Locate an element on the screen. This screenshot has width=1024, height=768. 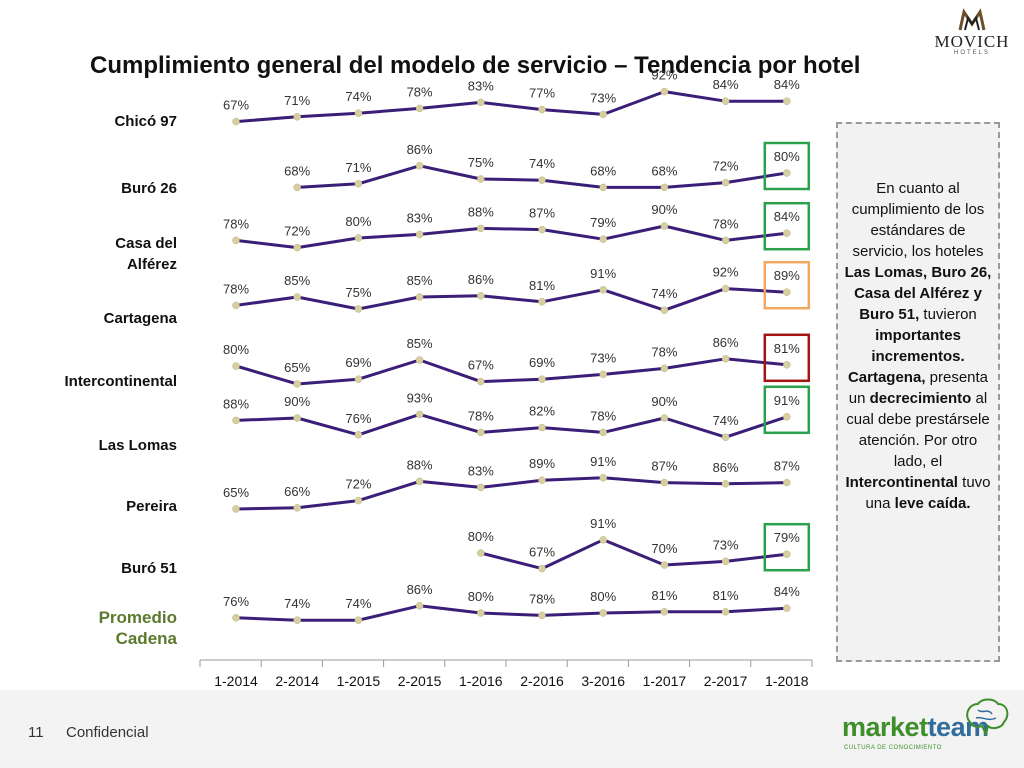
brand-part1: market is located at coordinates (885, 727).